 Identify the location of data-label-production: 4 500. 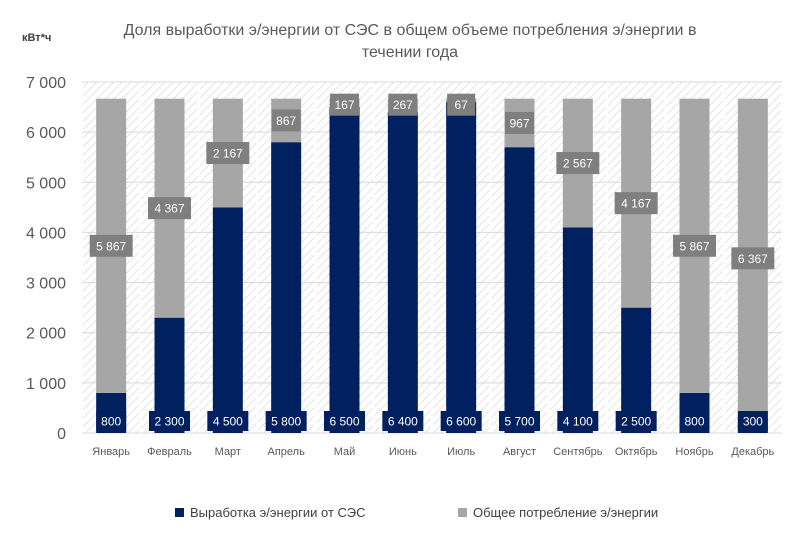
(228, 422).